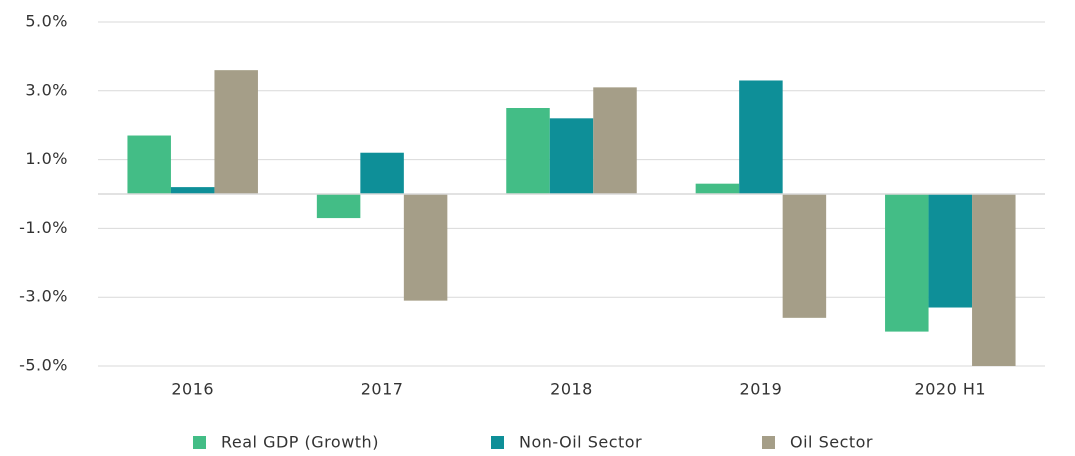 This screenshot has width=1075, height=456. What do you see at coordinates (43, 365) in the screenshot?
I see `y-tick-label: -5.0%` at bounding box center [43, 365].